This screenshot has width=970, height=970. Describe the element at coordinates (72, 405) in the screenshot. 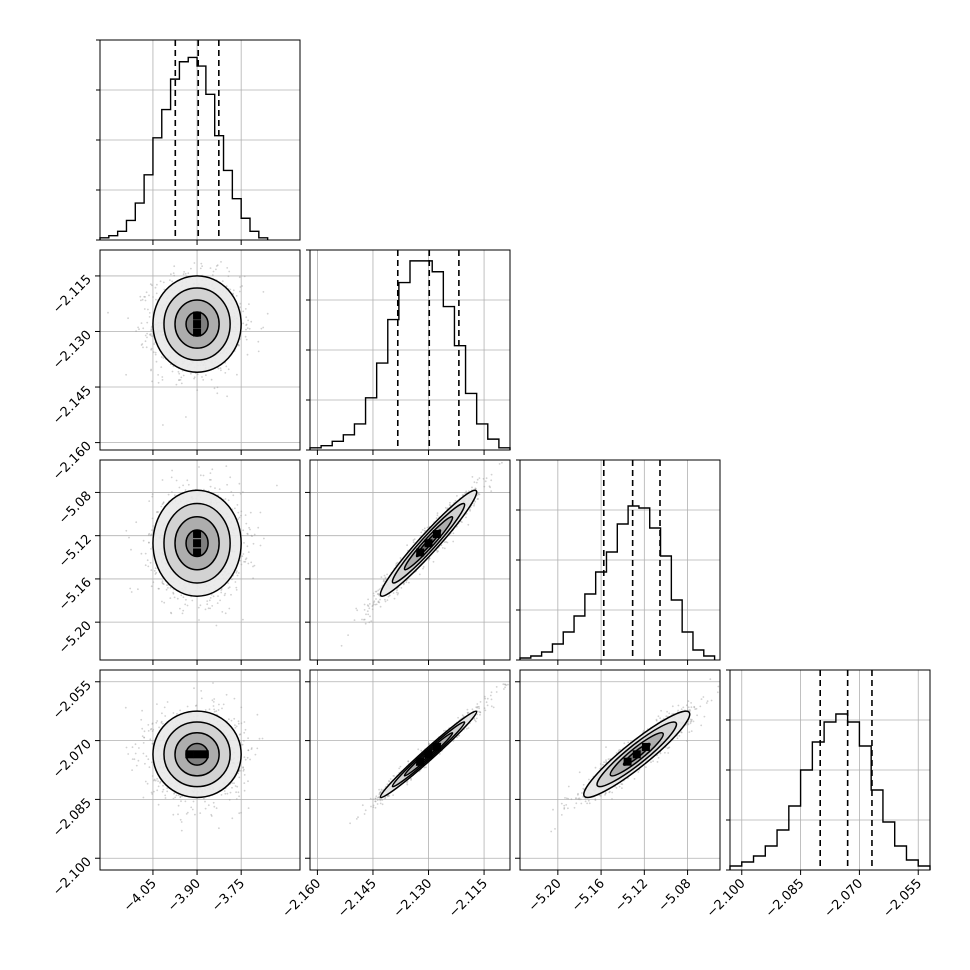

I see `y-tick-label: −2.145` at that location.